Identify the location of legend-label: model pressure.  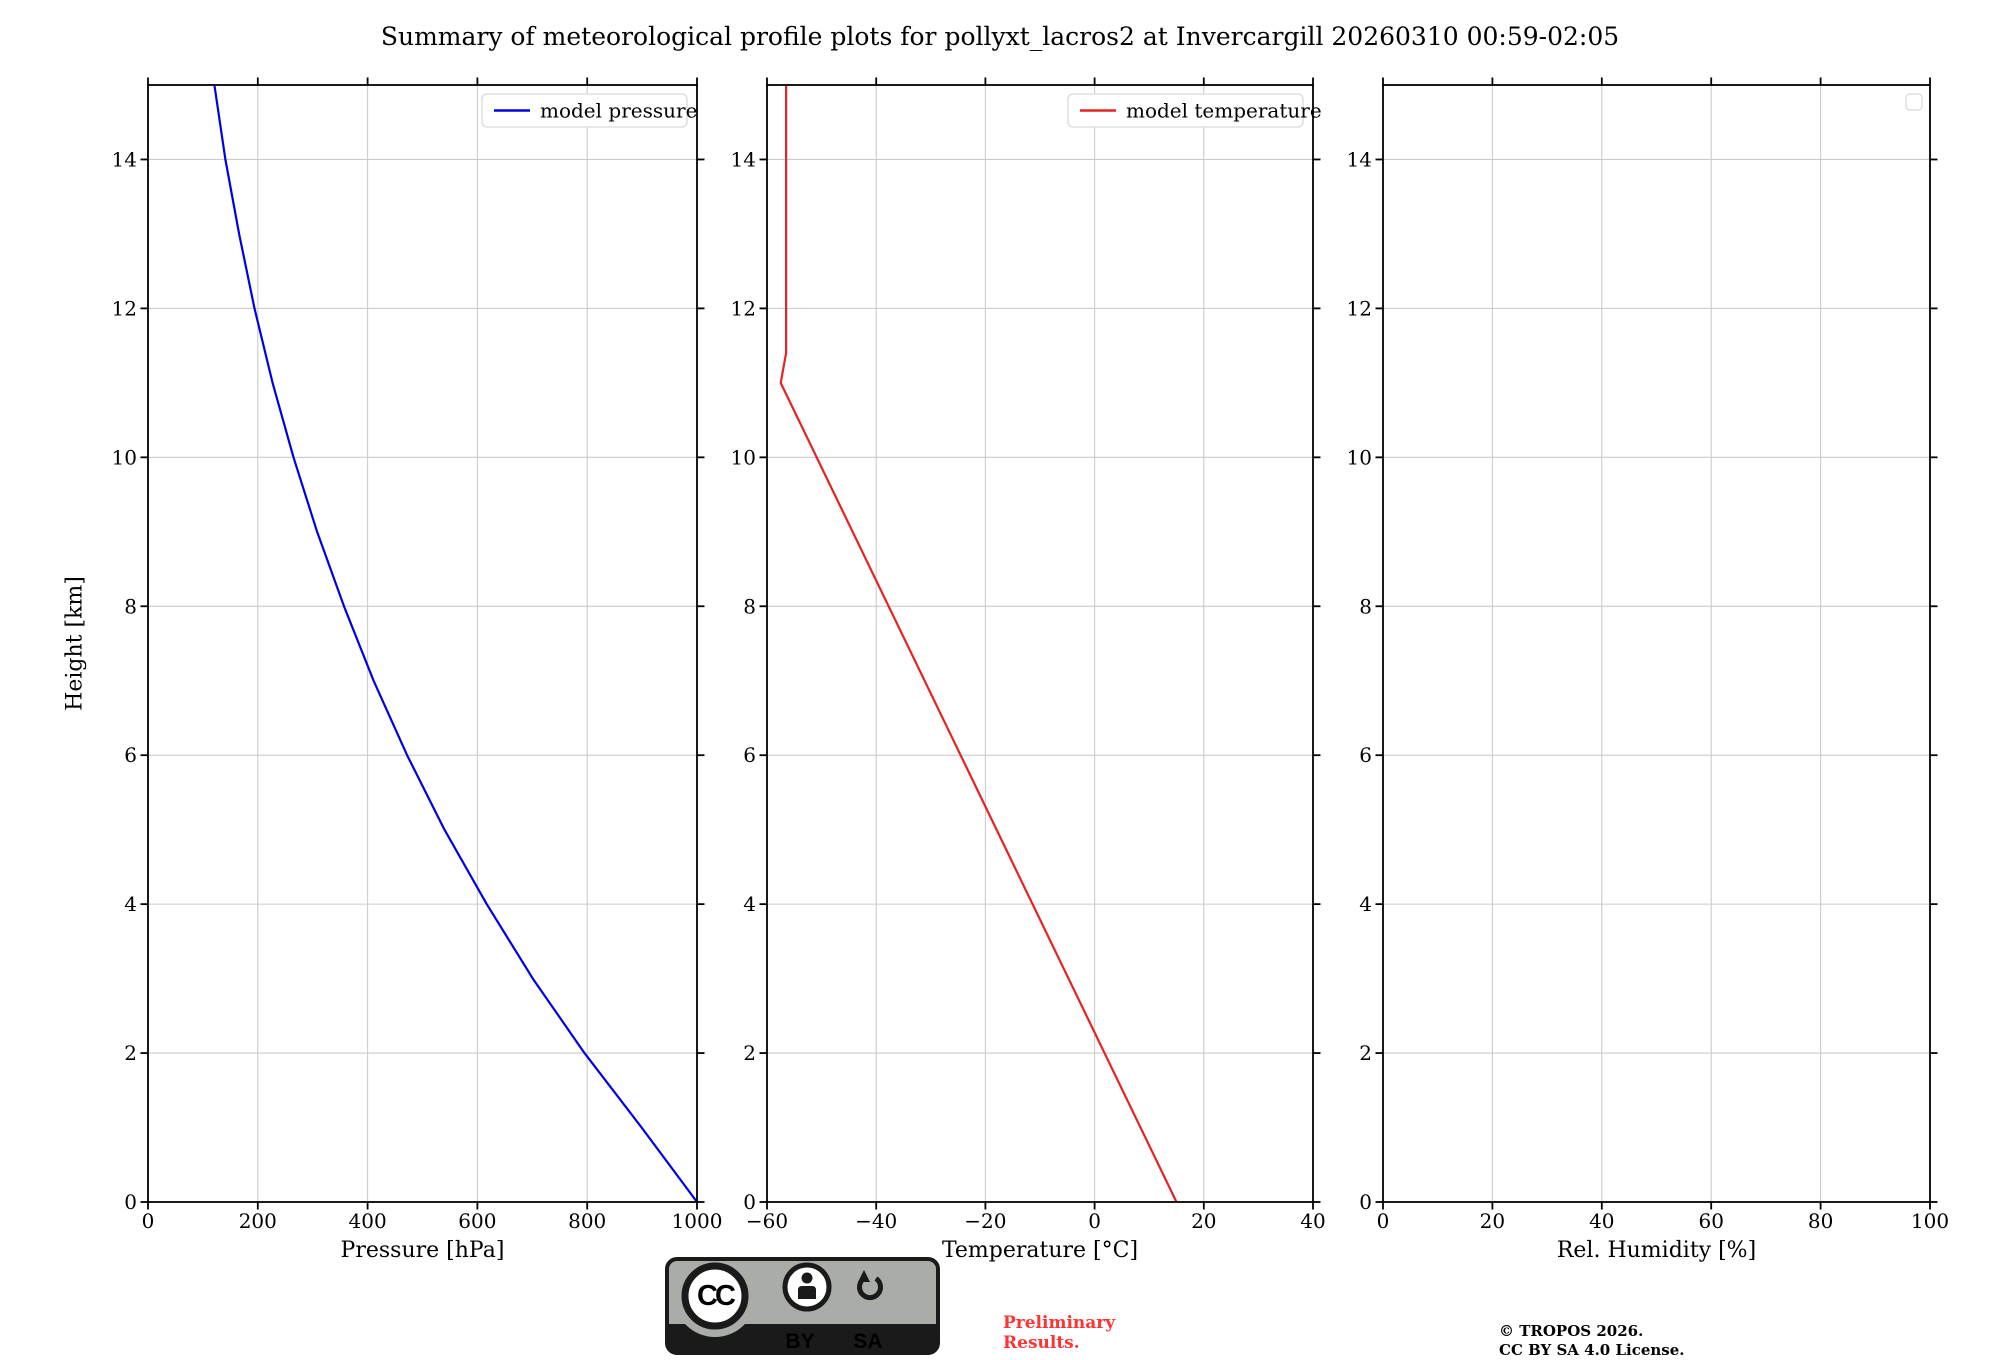
(618, 111).